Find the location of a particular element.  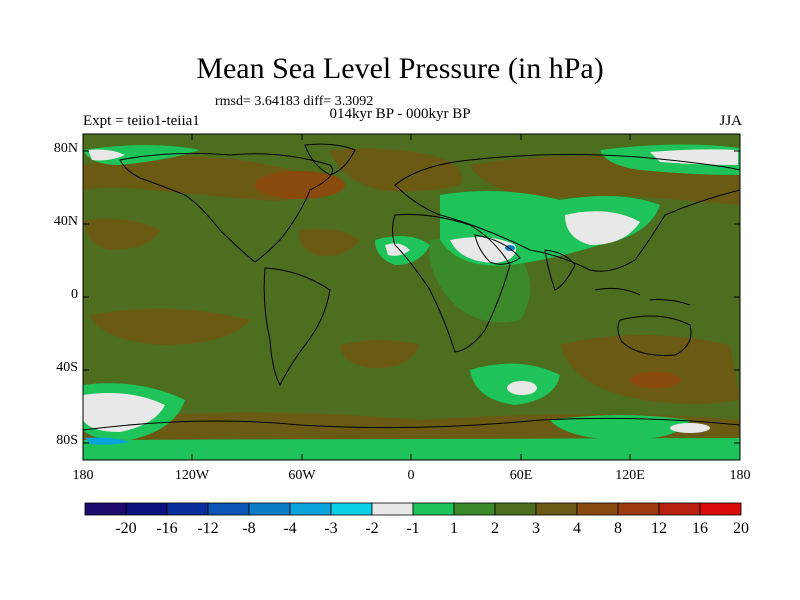

colorbar-label-1: -16 is located at coordinates (167, 528).